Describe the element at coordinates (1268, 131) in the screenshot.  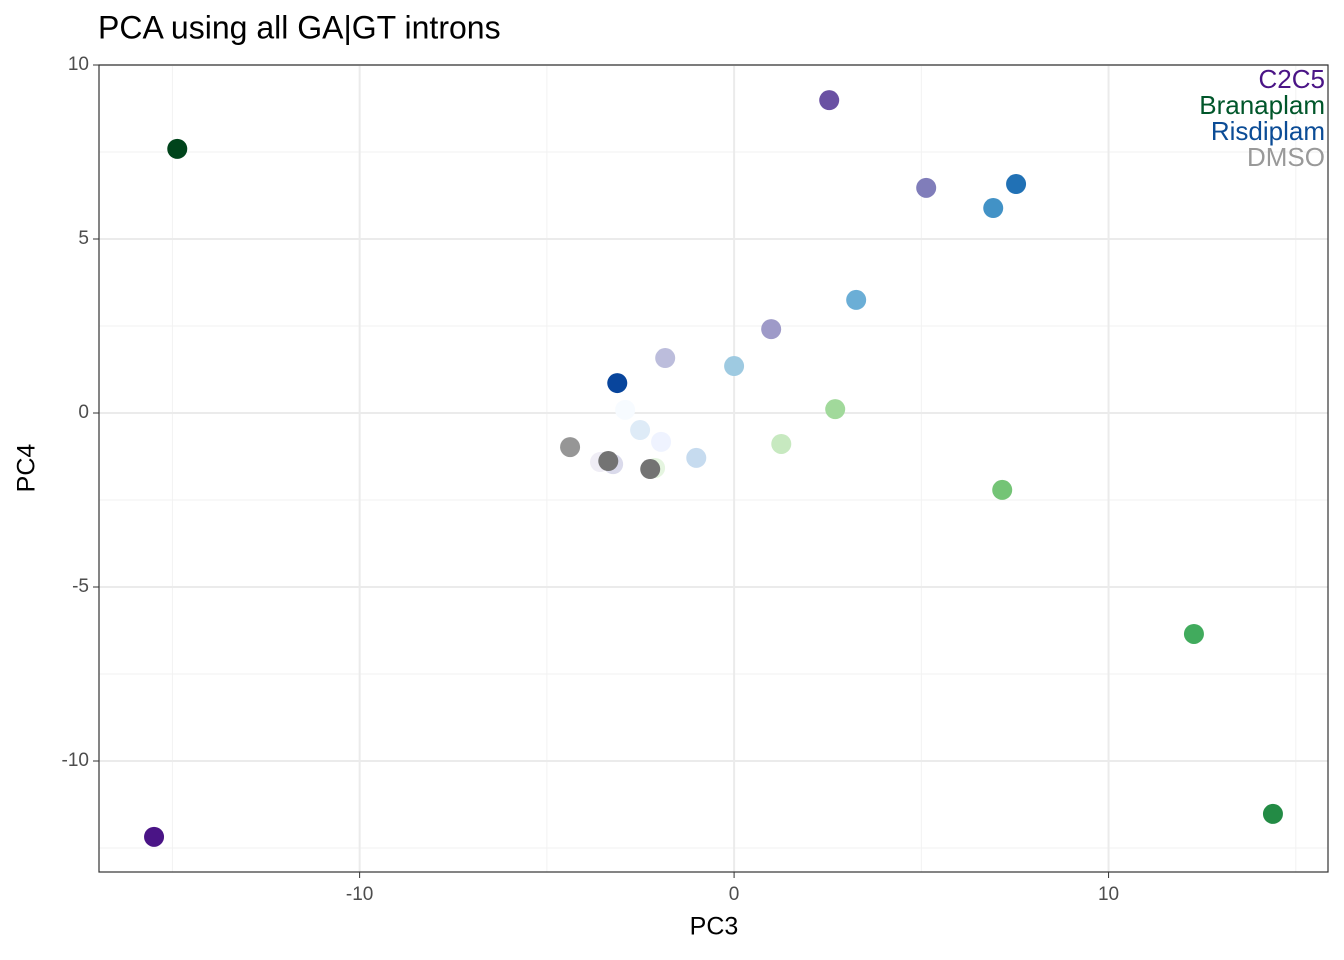
I see `legend-entry: Risdiplam` at that location.